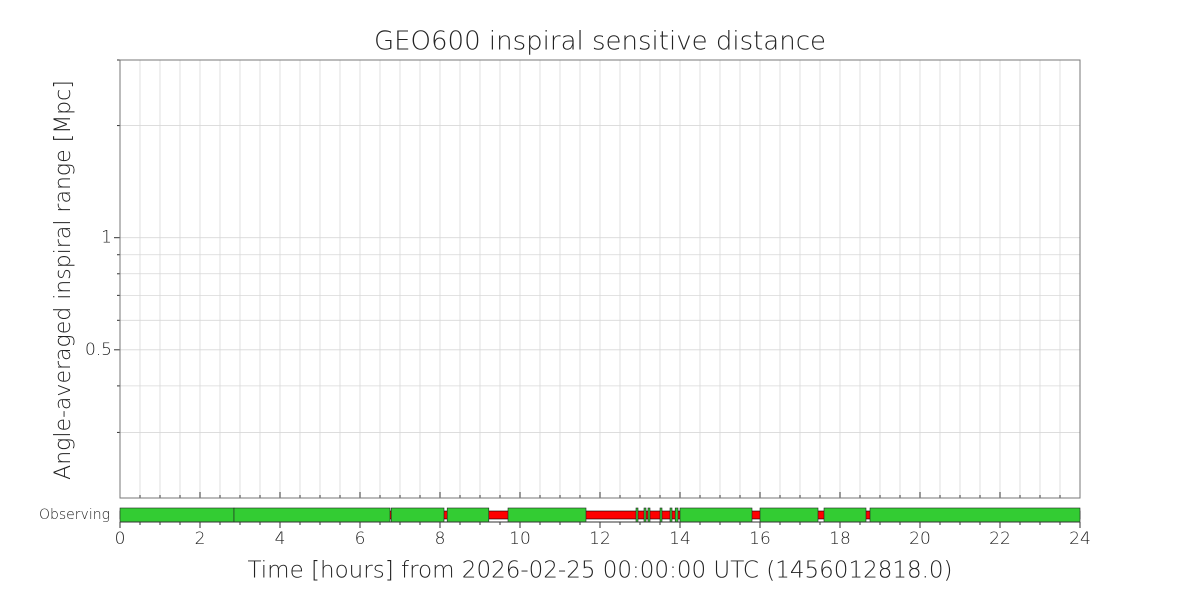  What do you see at coordinates (98, 350) in the screenshot?
I see `y-tick-label: 0.5` at bounding box center [98, 350].